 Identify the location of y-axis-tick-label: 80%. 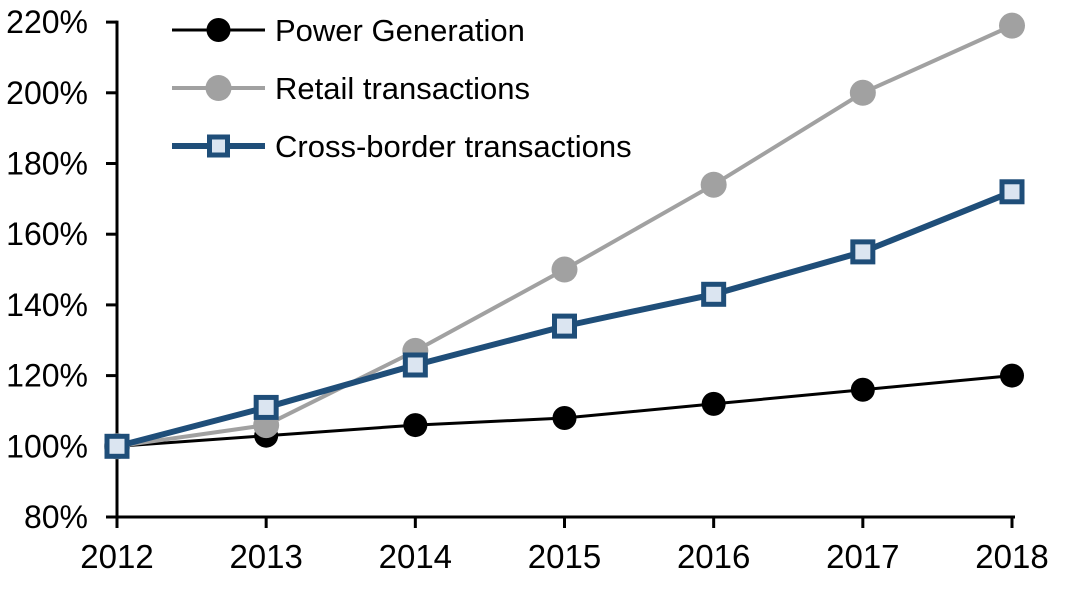
(56, 517).